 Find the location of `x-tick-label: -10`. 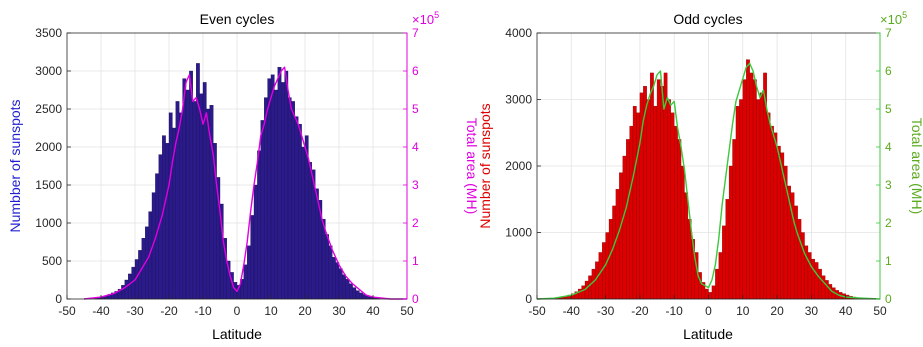

x-tick-label: -10 is located at coordinates (675, 311).